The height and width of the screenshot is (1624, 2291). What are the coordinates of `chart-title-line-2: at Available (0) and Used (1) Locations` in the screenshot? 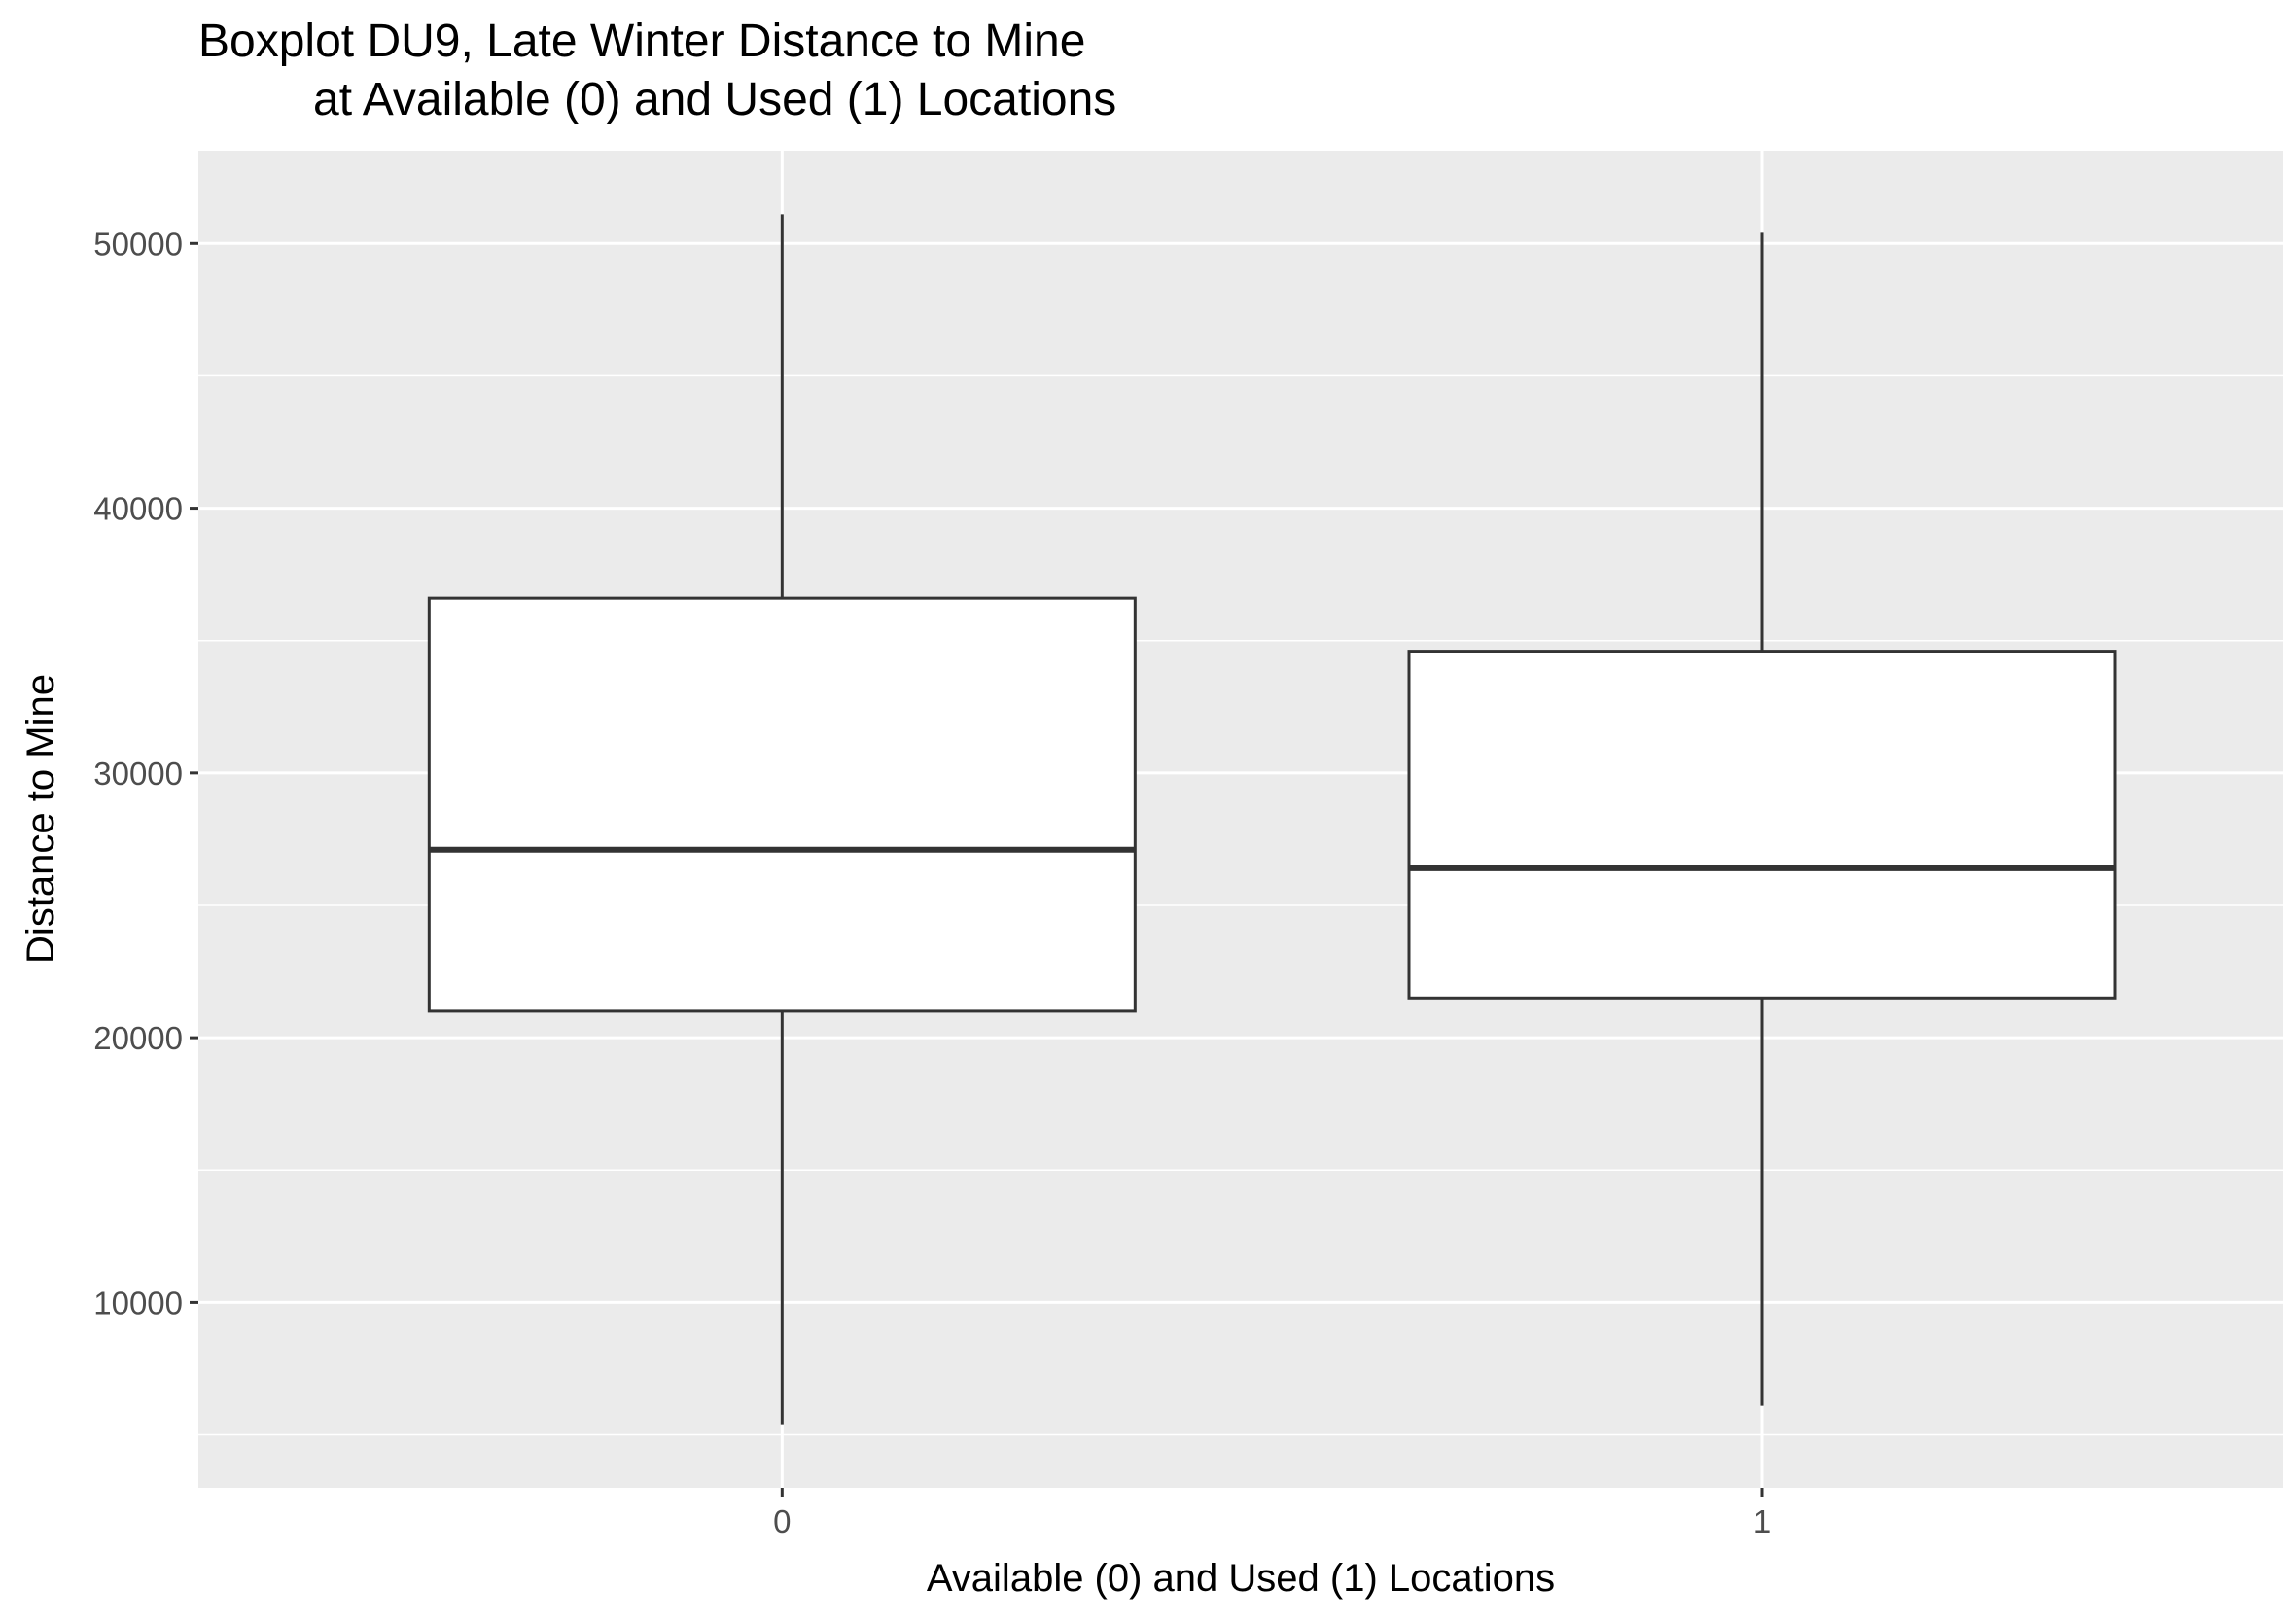 It's located at (714, 99).